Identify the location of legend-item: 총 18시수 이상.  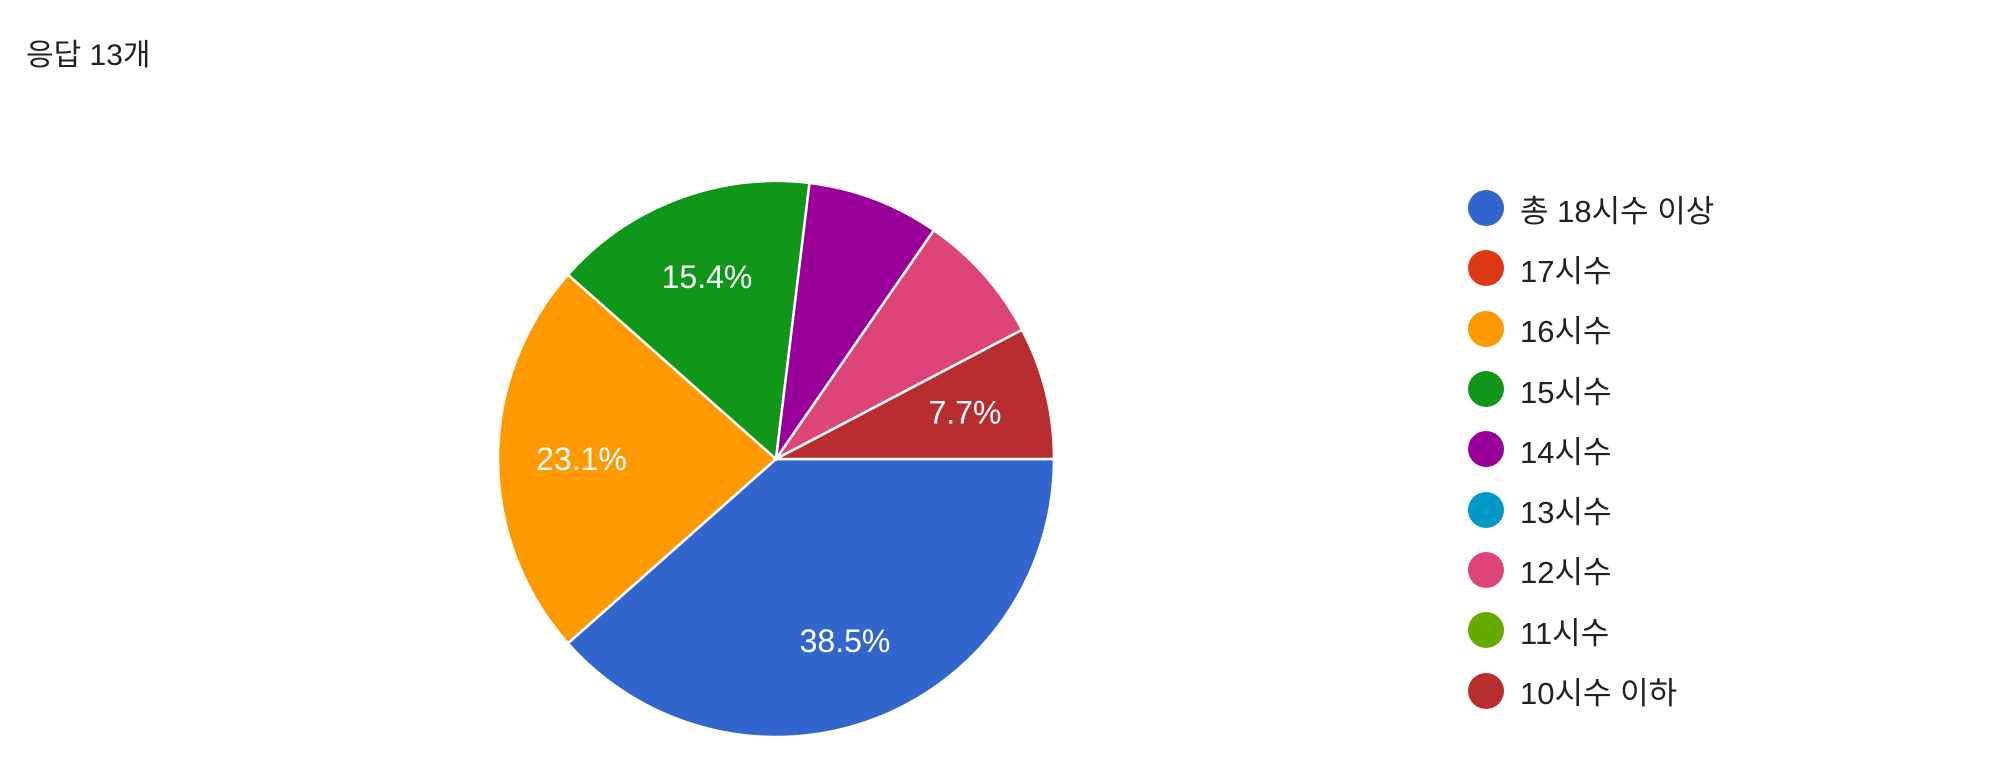
(1591, 208).